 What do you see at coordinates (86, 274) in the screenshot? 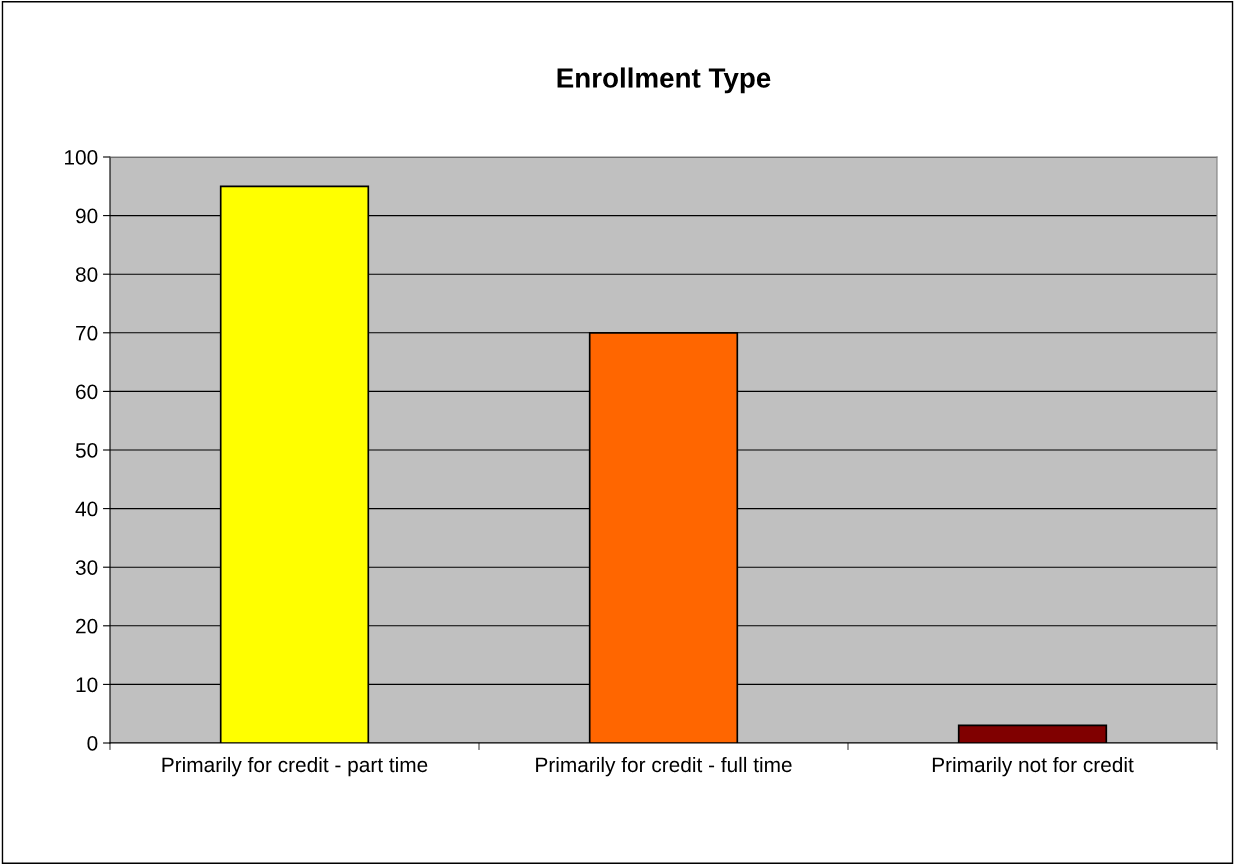
I see `y-tick-label: 80` at bounding box center [86, 274].